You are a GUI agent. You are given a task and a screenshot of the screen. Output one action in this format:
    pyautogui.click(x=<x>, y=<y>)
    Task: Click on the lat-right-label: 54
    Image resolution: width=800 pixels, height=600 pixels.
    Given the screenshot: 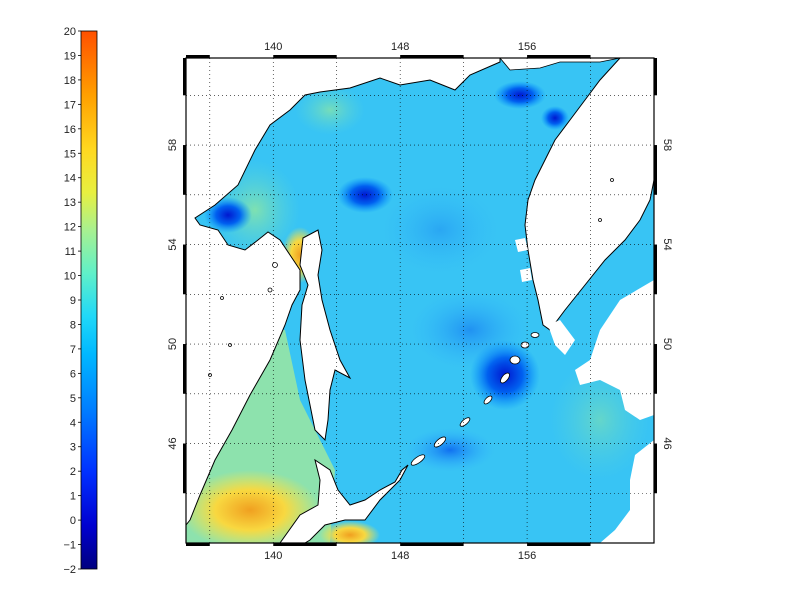 What is the action you would take?
    pyautogui.click(x=667, y=244)
    